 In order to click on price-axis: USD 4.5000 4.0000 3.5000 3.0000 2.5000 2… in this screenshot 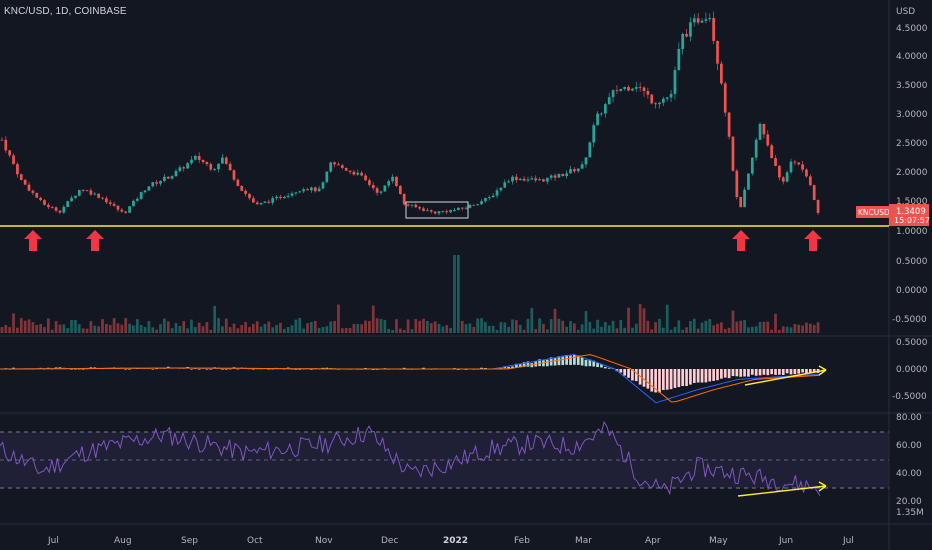, I will do `click(912, 122)`.